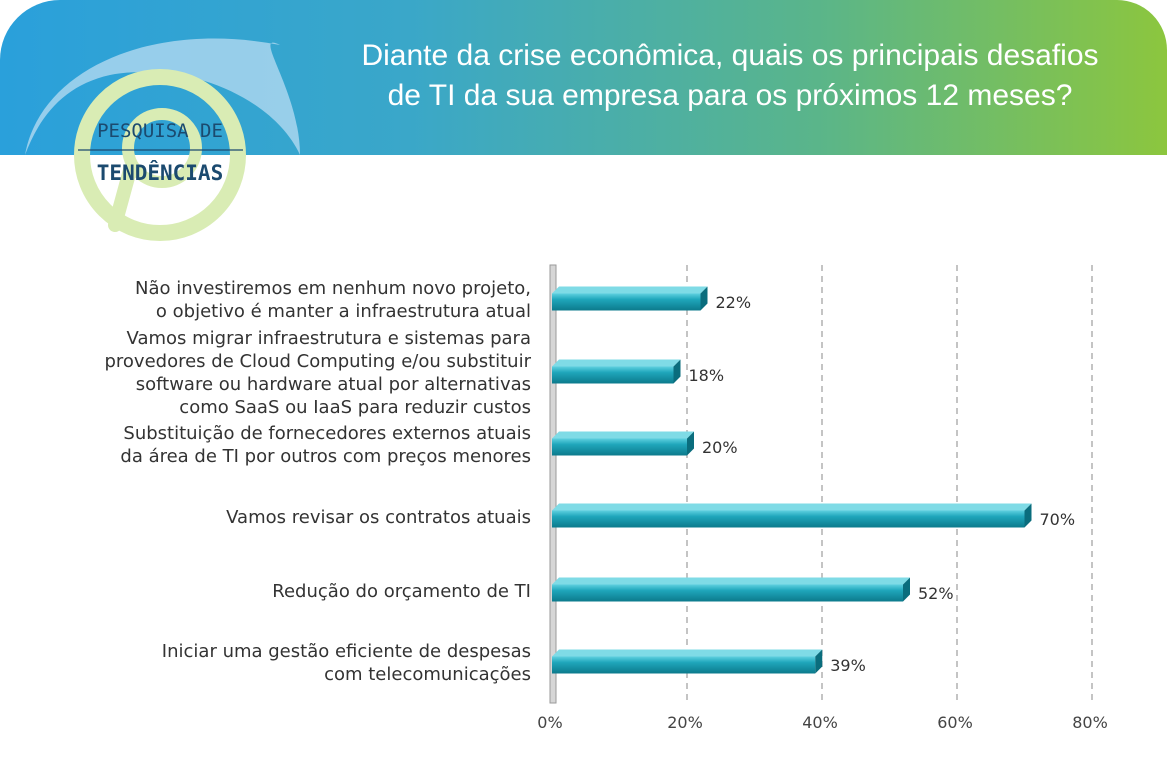  Describe the element at coordinates (271, 591) in the screenshot. I see `category-label: Redução do orçamento de TI` at that location.